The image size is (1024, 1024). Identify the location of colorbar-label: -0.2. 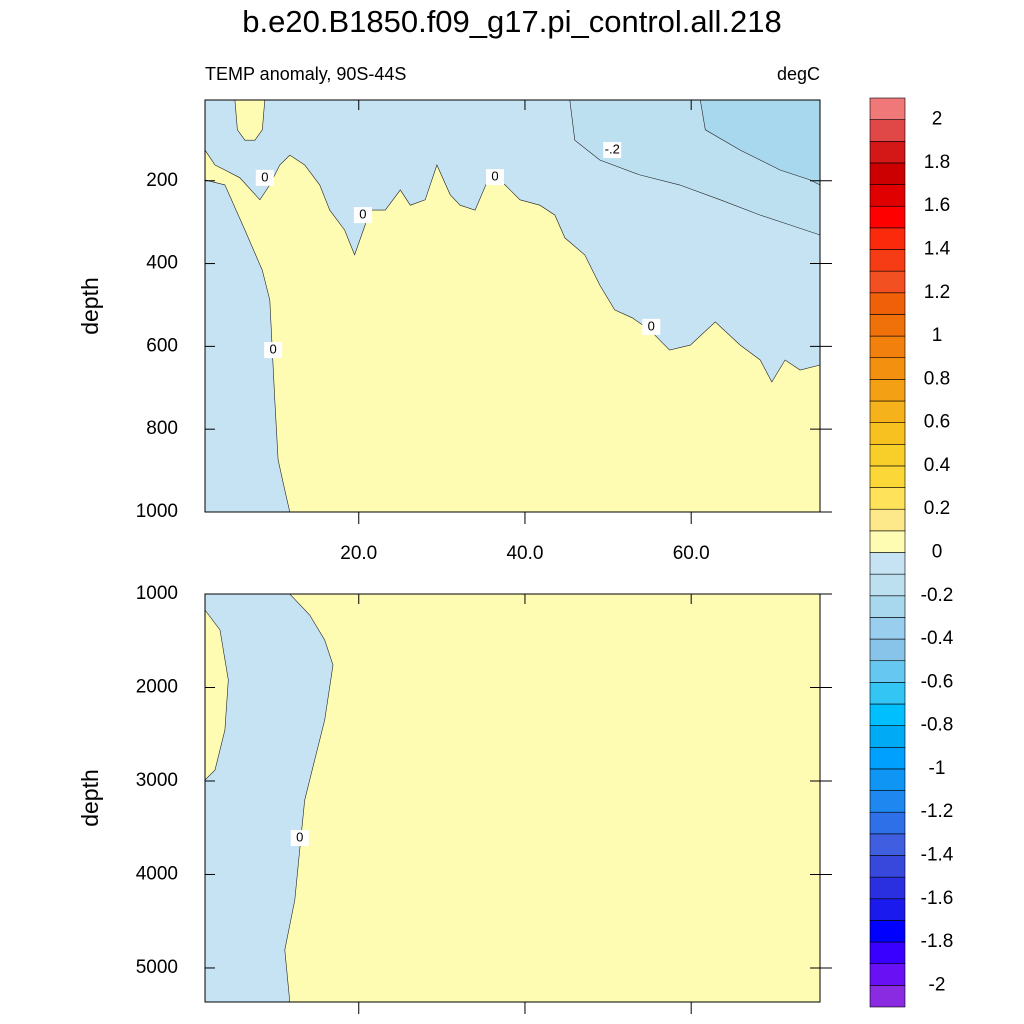
(937, 595).